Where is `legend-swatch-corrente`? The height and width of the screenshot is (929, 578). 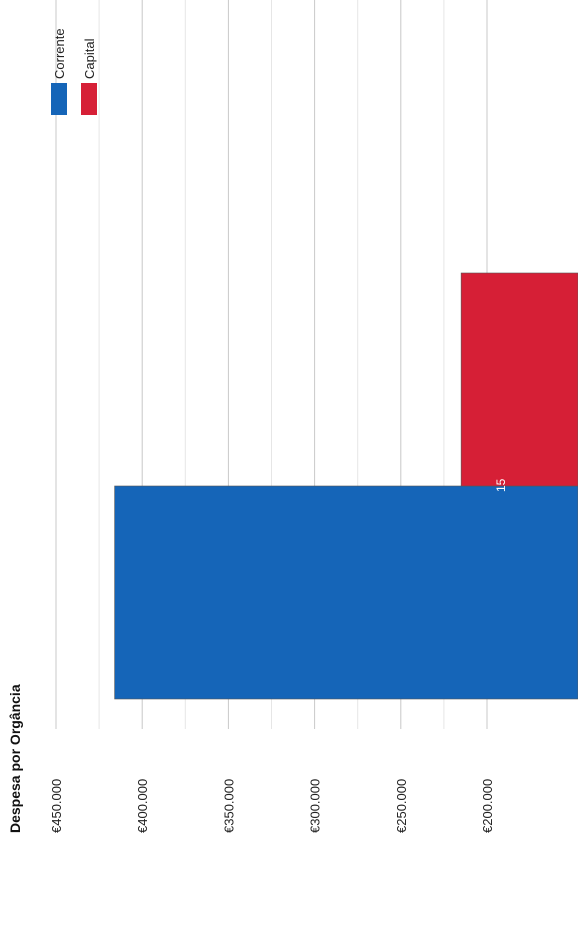
legend-swatch-corrente is located at coordinates (59, 99).